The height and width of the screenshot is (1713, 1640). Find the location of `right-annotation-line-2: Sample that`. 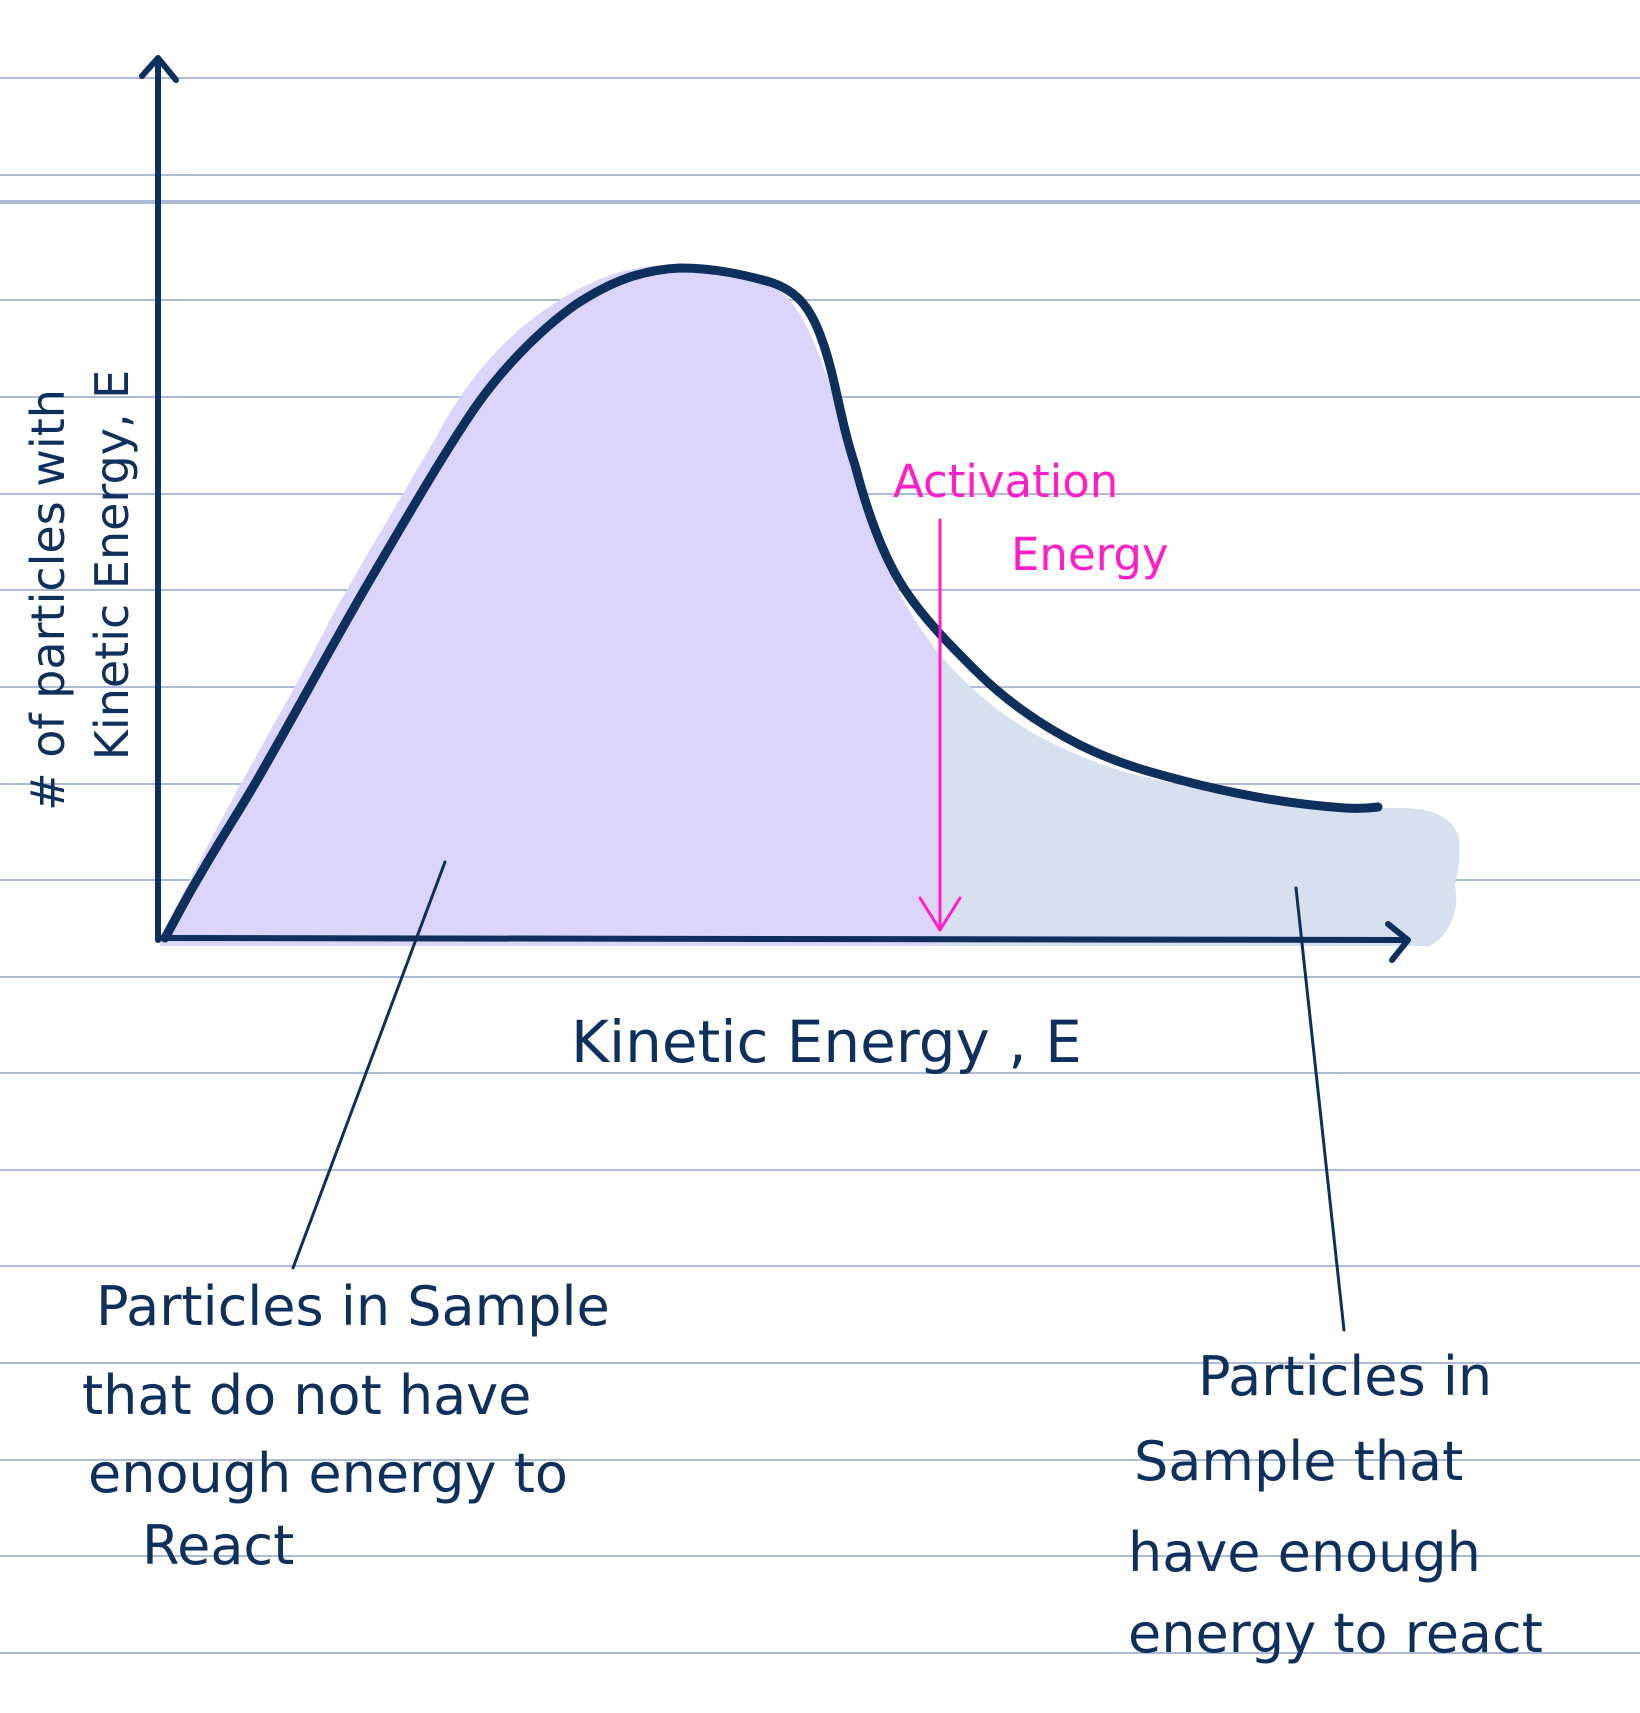

right-annotation-line-2: Sample that is located at coordinates (1298, 1461).